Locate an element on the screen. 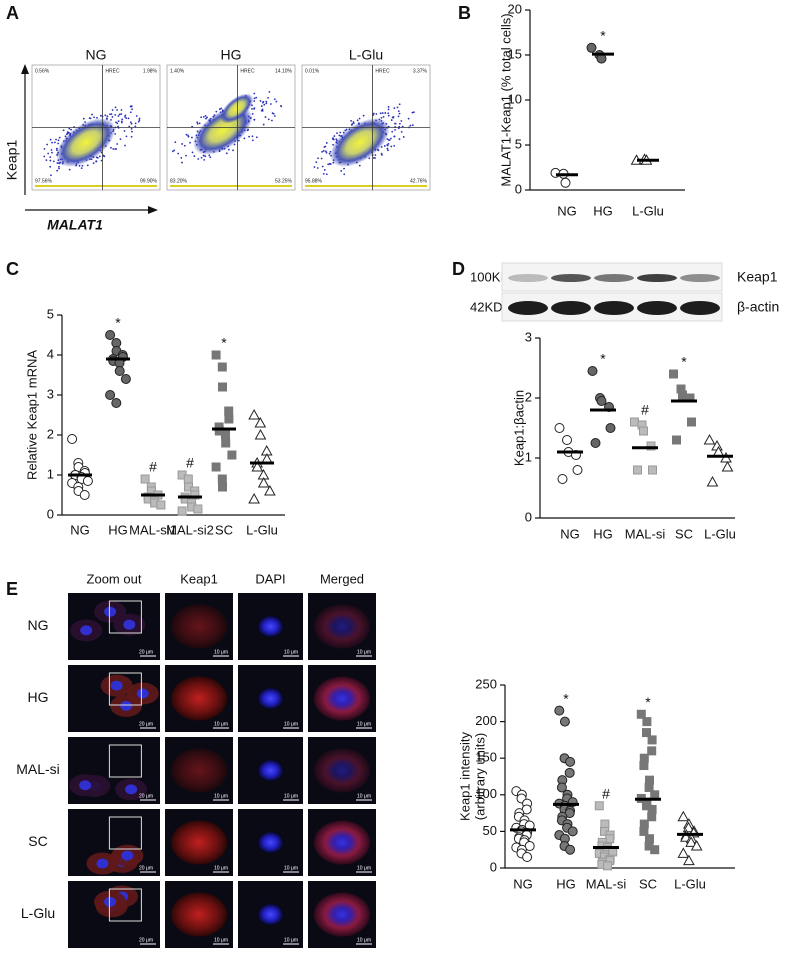 The image size is (790, 956). density-blob is located at coordinates (360, 142).